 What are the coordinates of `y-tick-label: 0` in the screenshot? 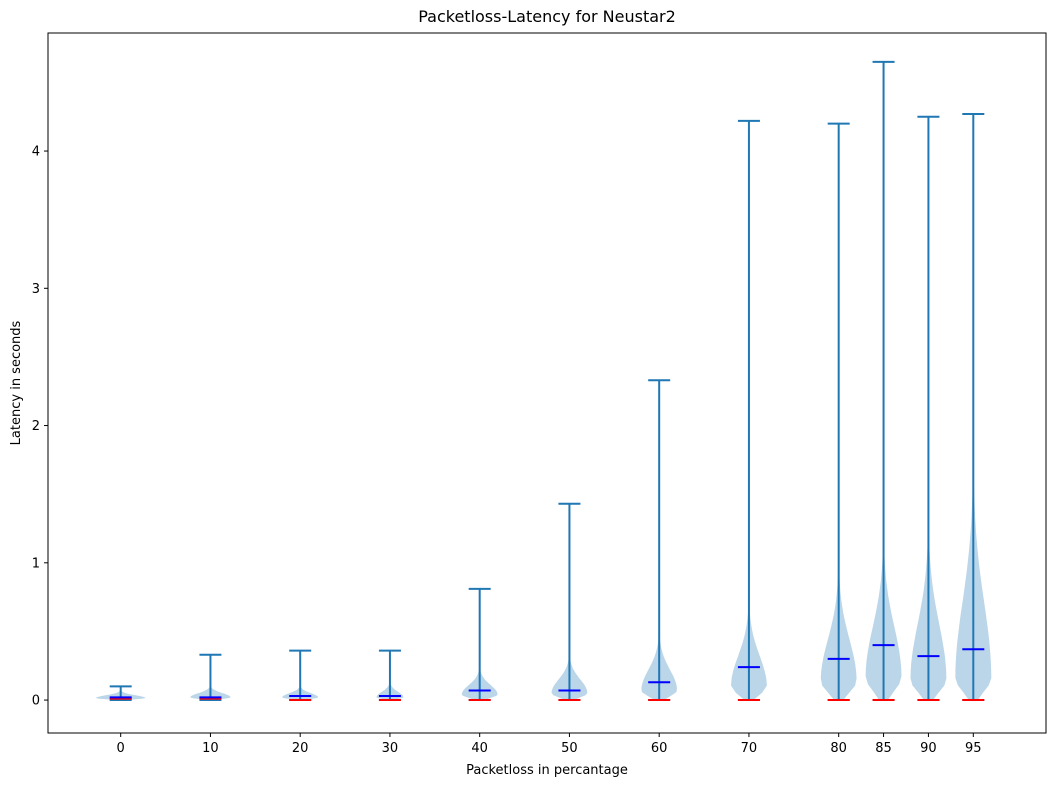 It's located at (36, 701).